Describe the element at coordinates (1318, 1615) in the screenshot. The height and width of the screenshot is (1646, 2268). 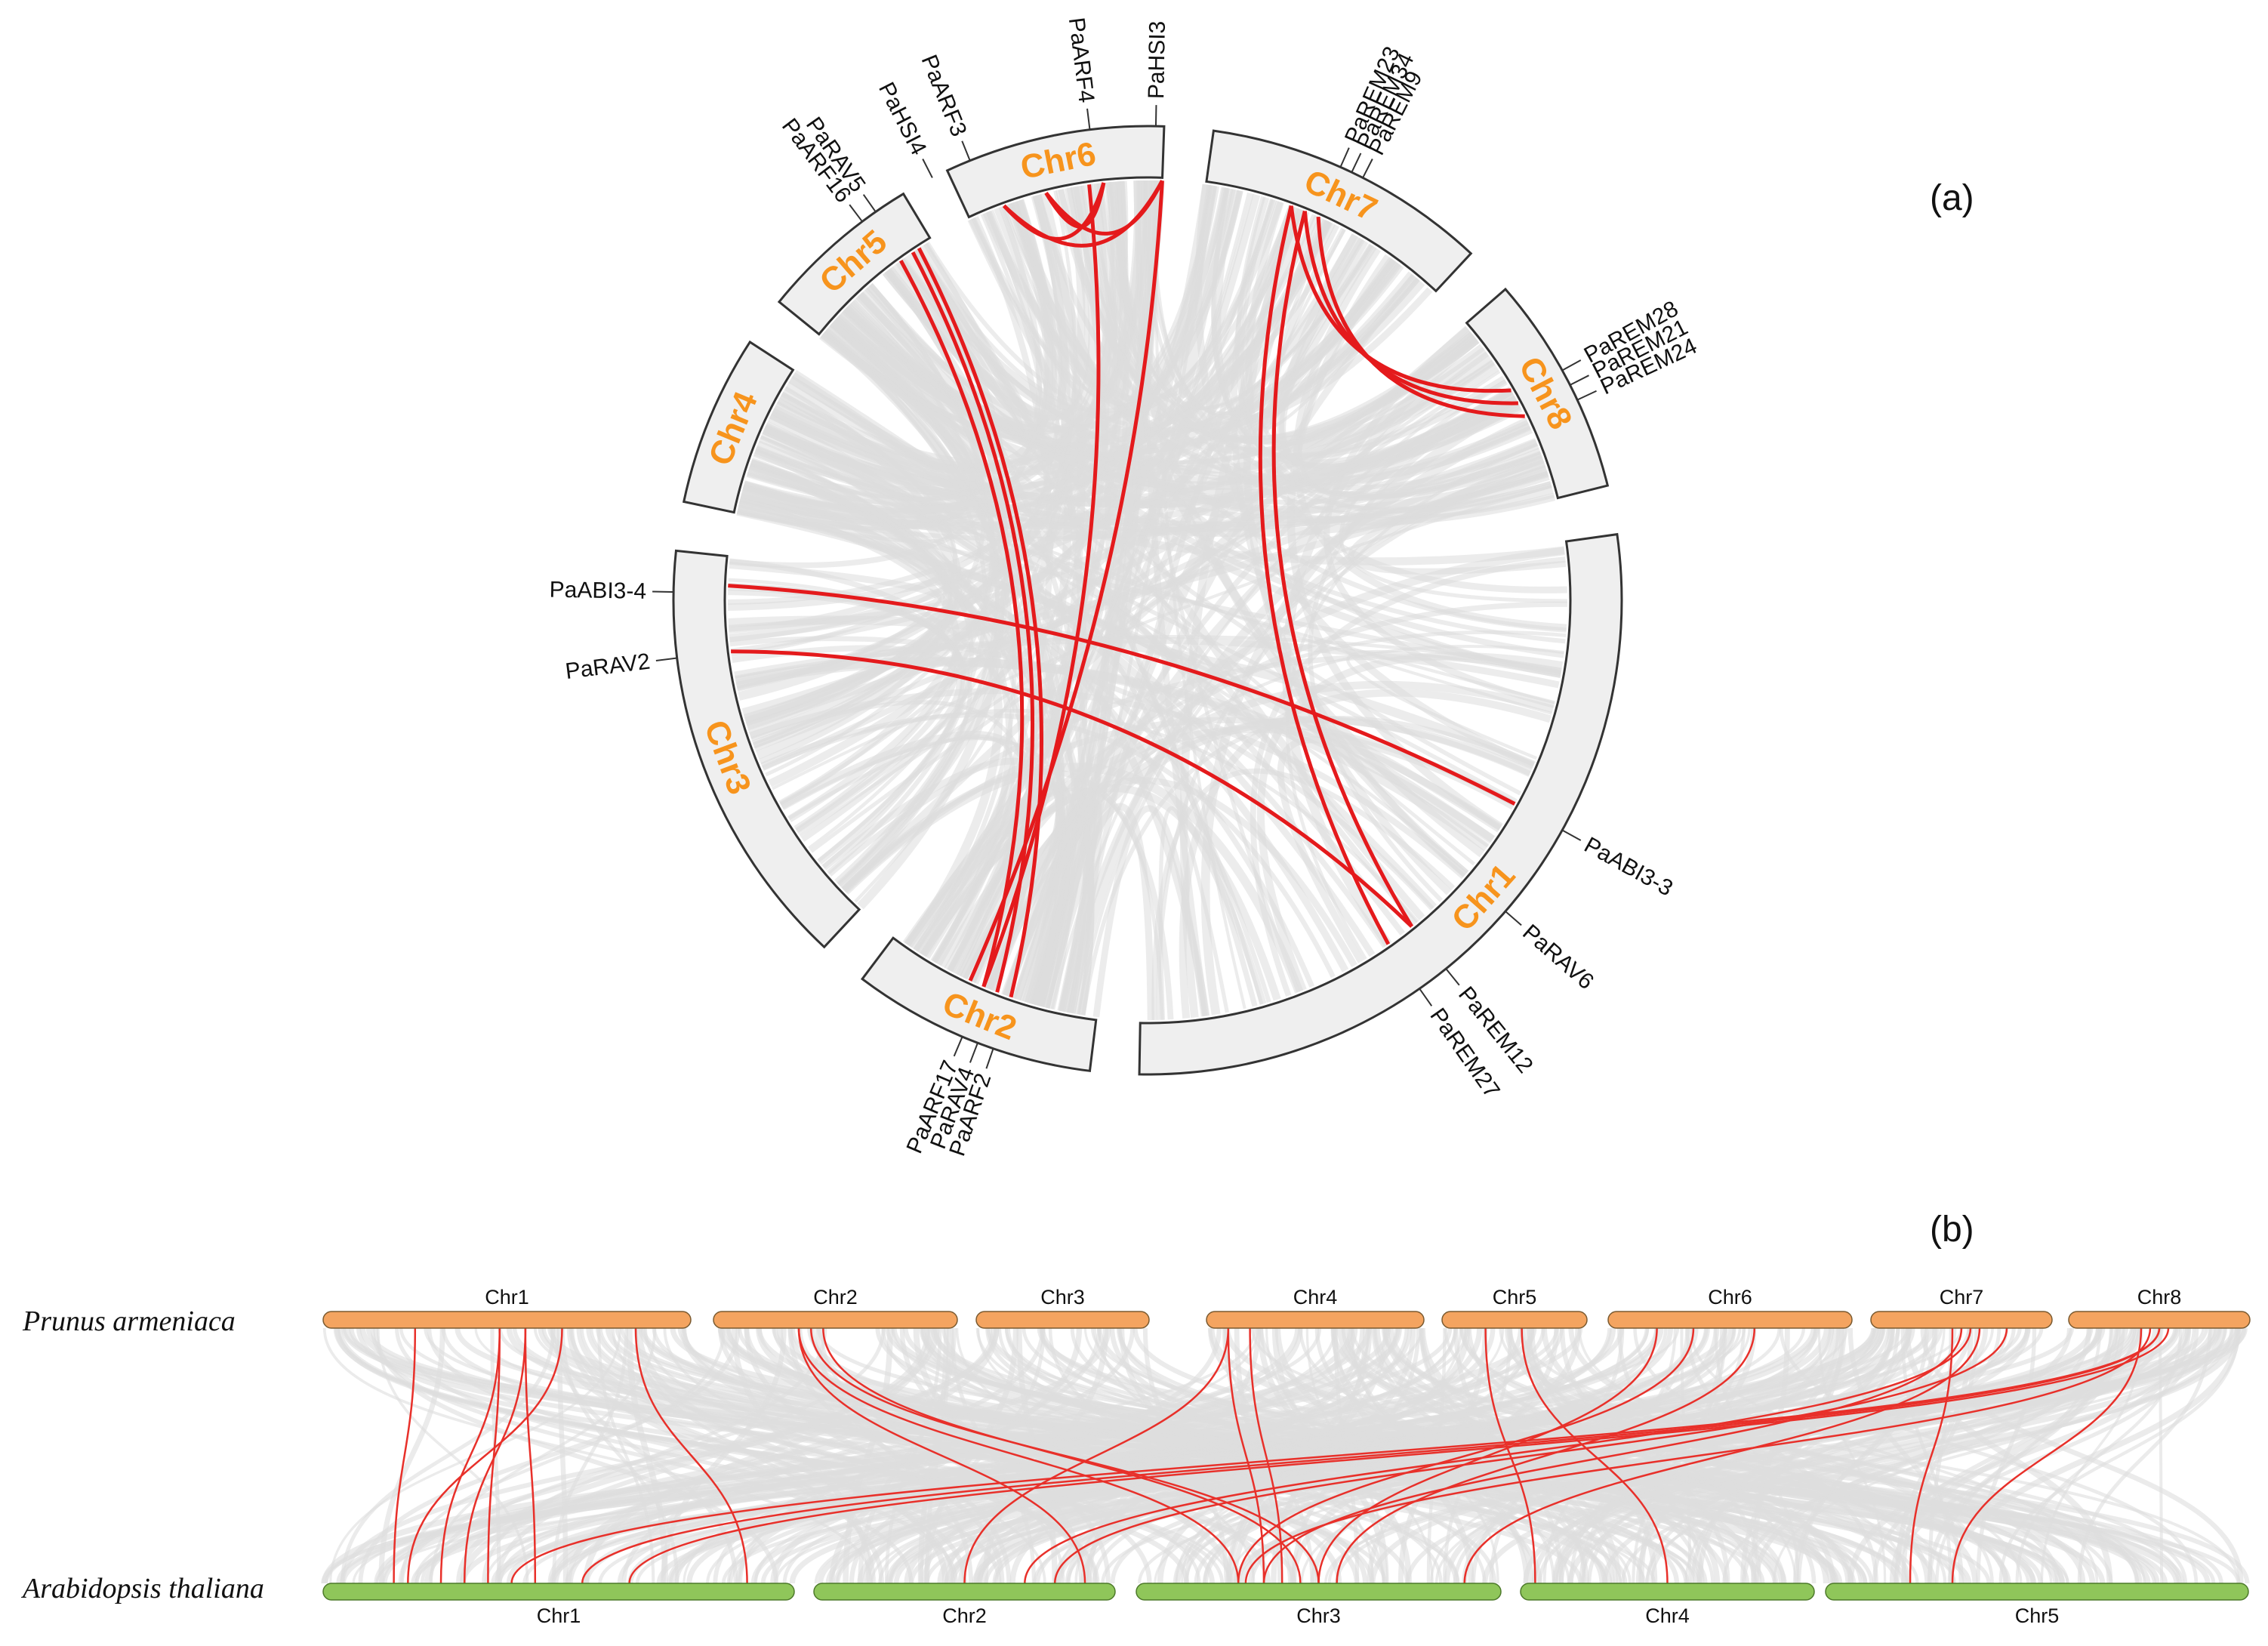
I see `bottom-chromosome-label: Chr3` at that location.